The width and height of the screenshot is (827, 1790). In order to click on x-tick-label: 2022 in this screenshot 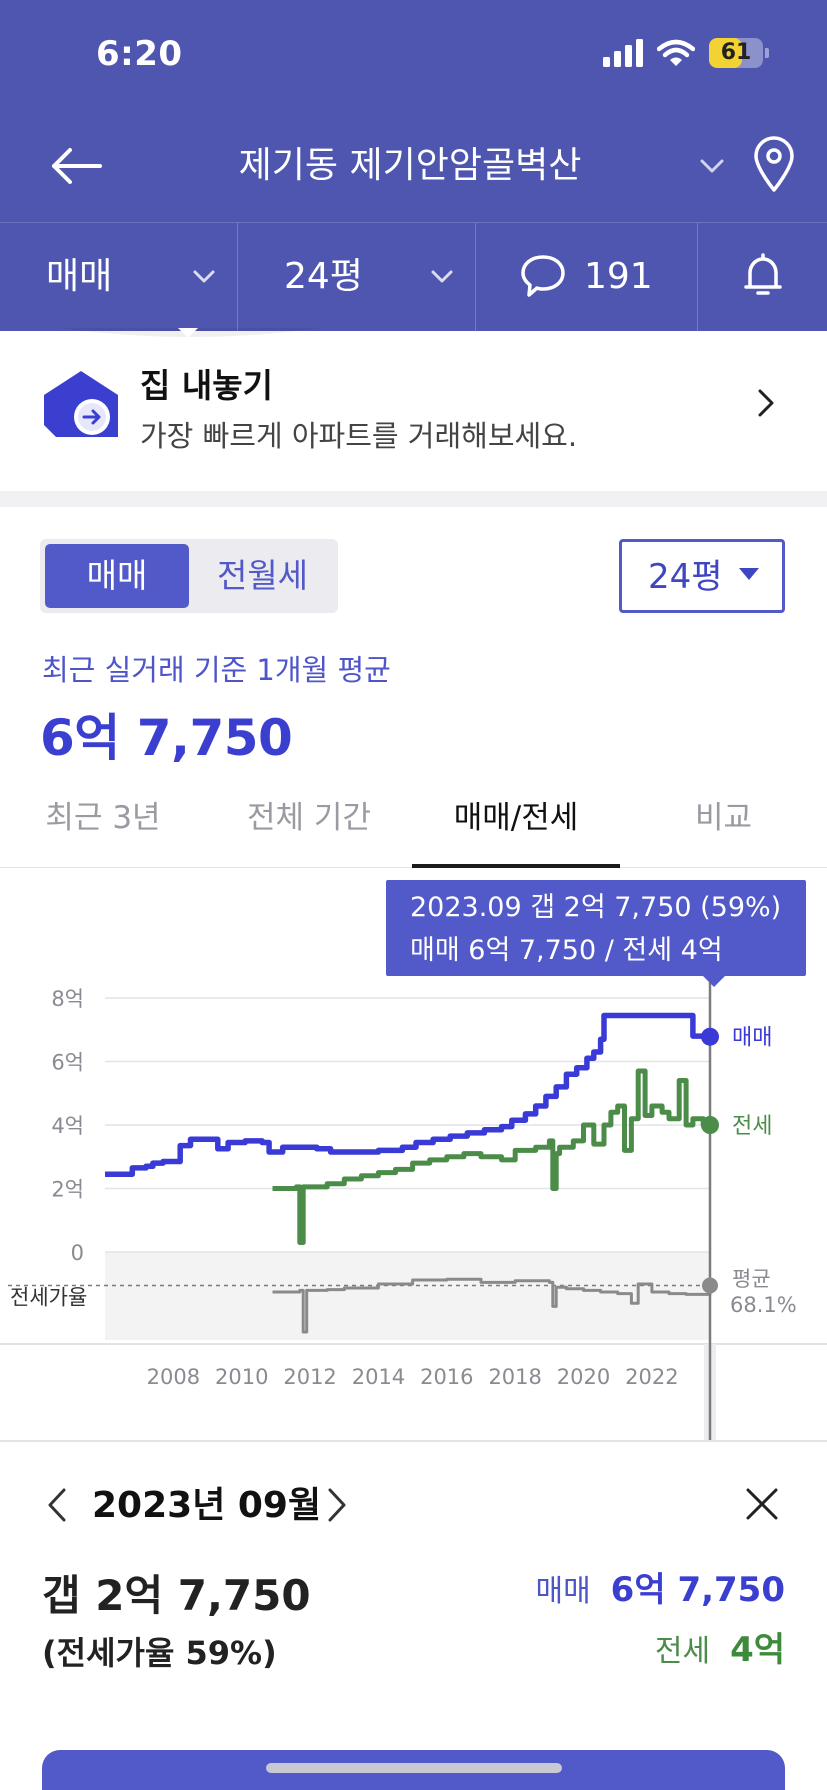, I will do `click(651, 1377)`.